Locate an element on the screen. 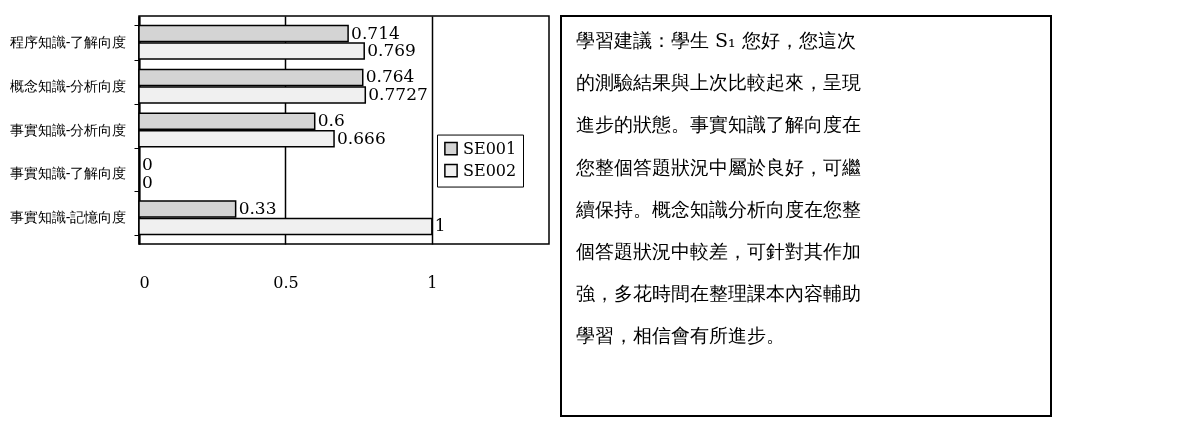 Image resolution: width=1181 pixels, height=428 pixels. data-label: 0.33 is located at coordinates (257, 207).